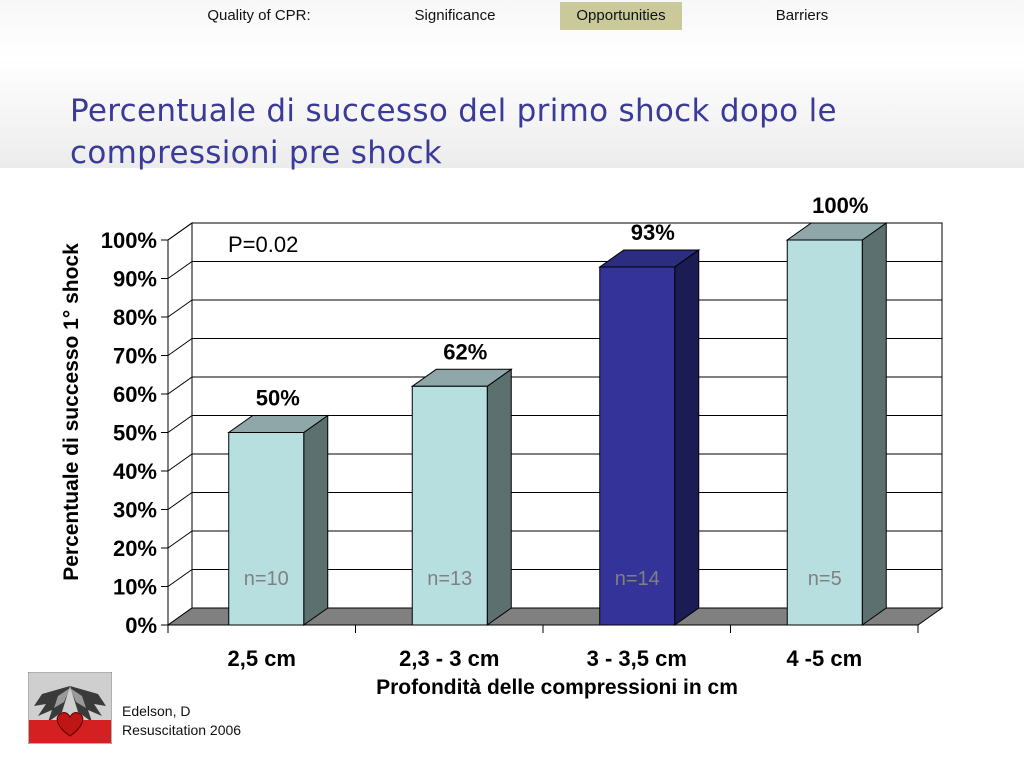 The height and width of the screenshot is (768, 1024). I want to click on citation-journal: Resuscitation 2006, so click(182, 730).